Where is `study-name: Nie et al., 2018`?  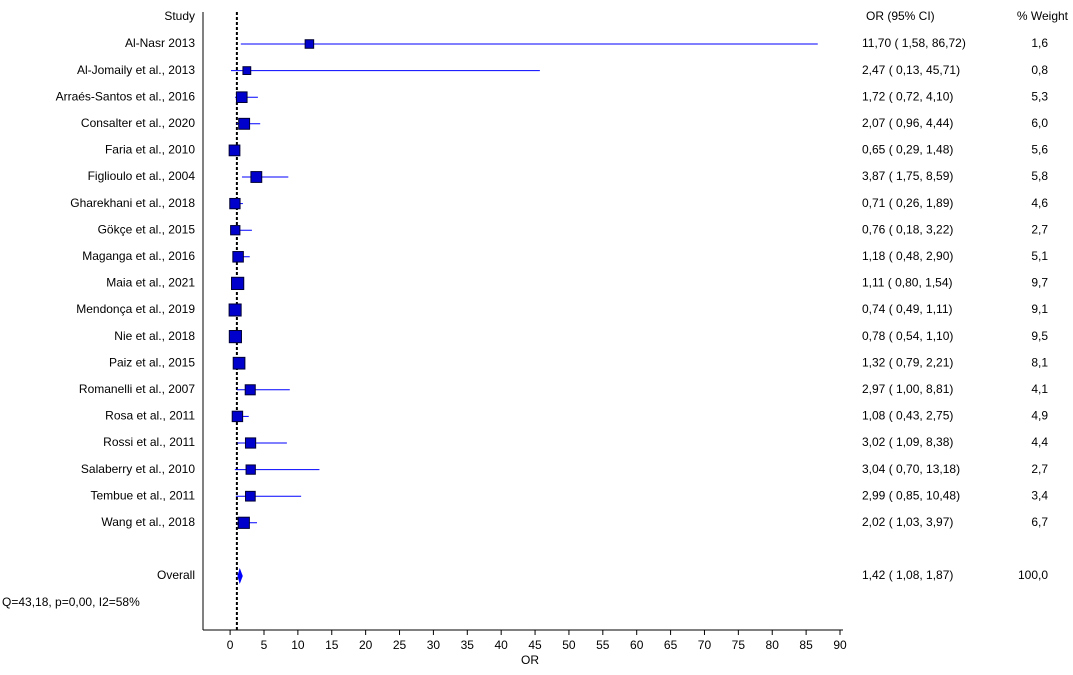
study-name: Nie et al., 2018 is located at coordinates (154, 336).